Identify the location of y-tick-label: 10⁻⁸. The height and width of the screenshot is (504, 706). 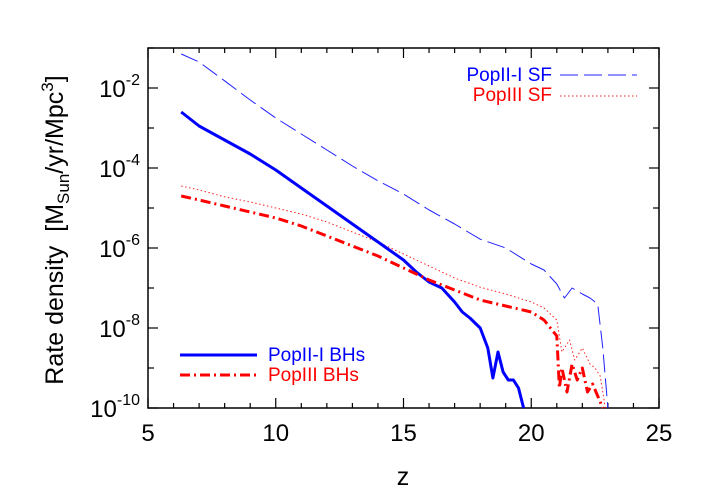
(119, 327).